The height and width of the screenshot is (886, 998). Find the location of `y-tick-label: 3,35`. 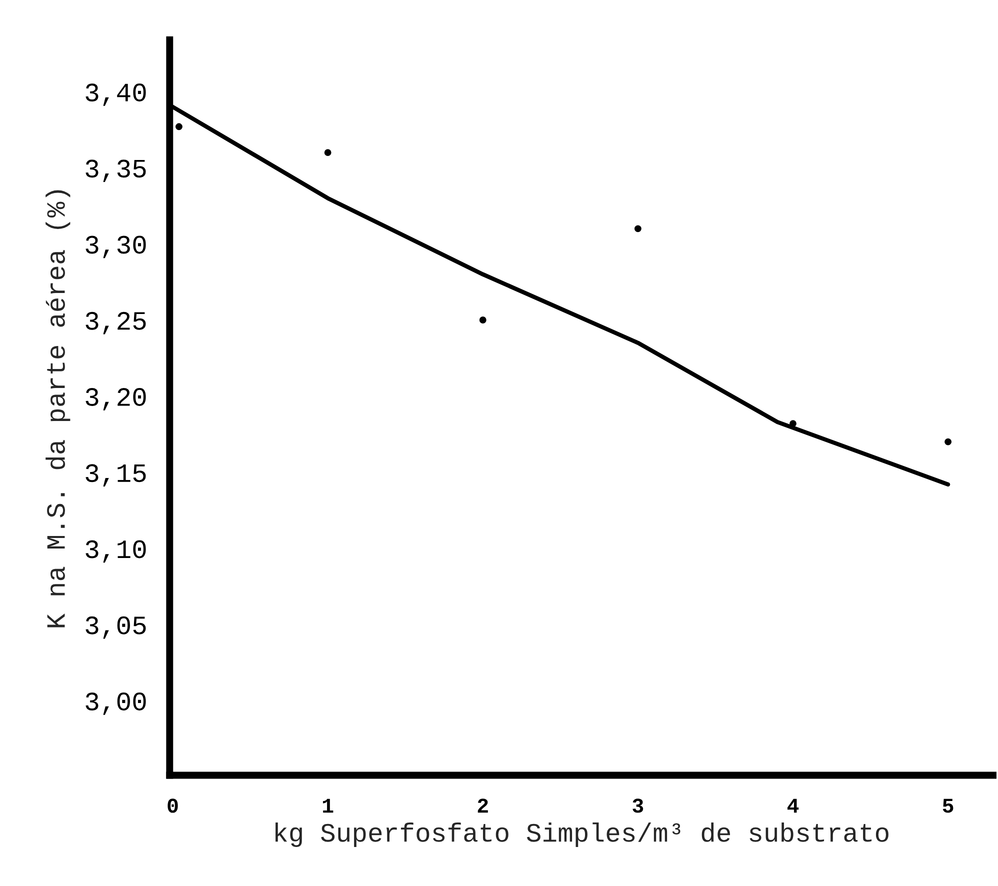

y-tick-label: 3,35 is located at coordinates (116, 171).